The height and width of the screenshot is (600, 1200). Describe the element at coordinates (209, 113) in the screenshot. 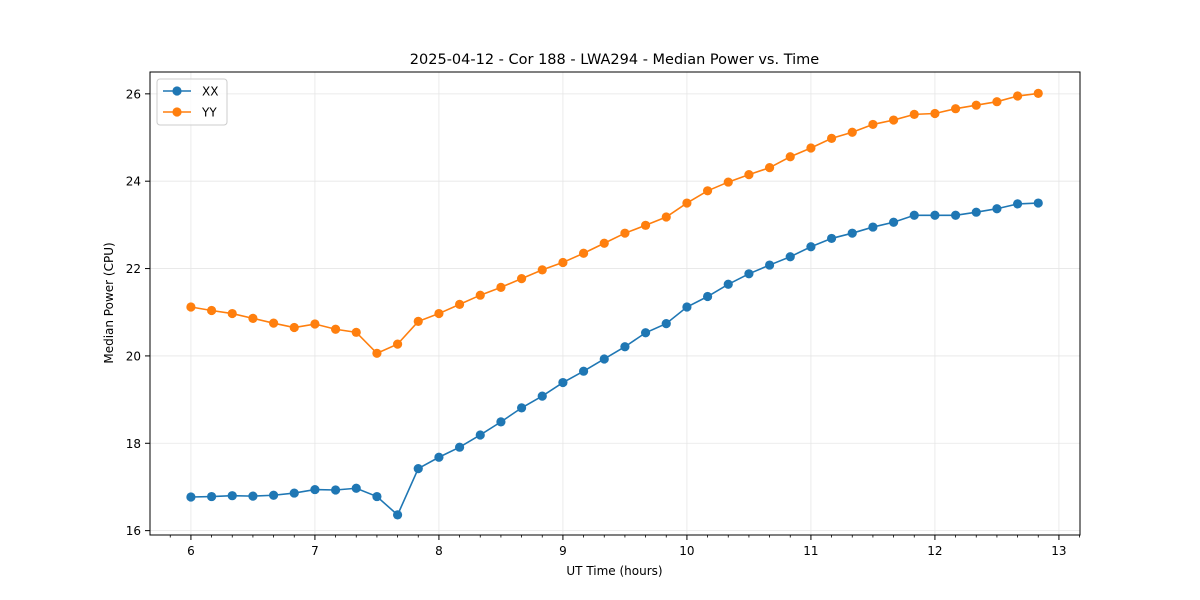

I see `legend-label-yy: YY` at that location.